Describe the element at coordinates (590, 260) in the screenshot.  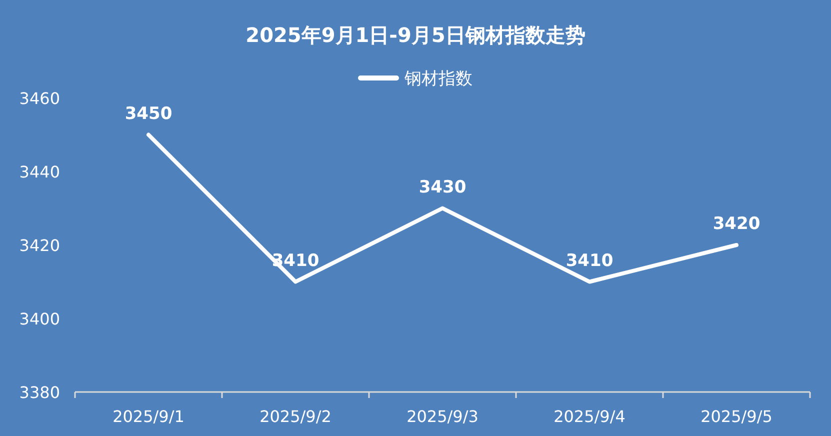
I see `data-label: 3410` at that location.